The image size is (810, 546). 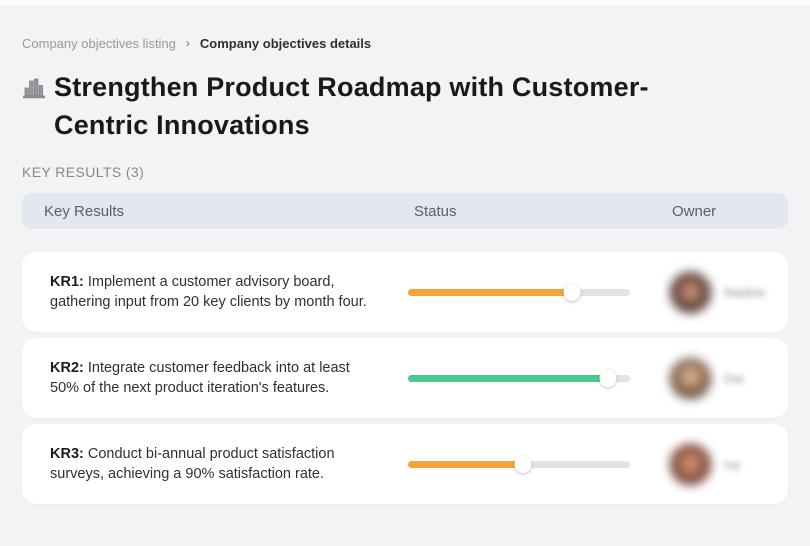 I want to click on top-strip, so click(x=405, y=3).